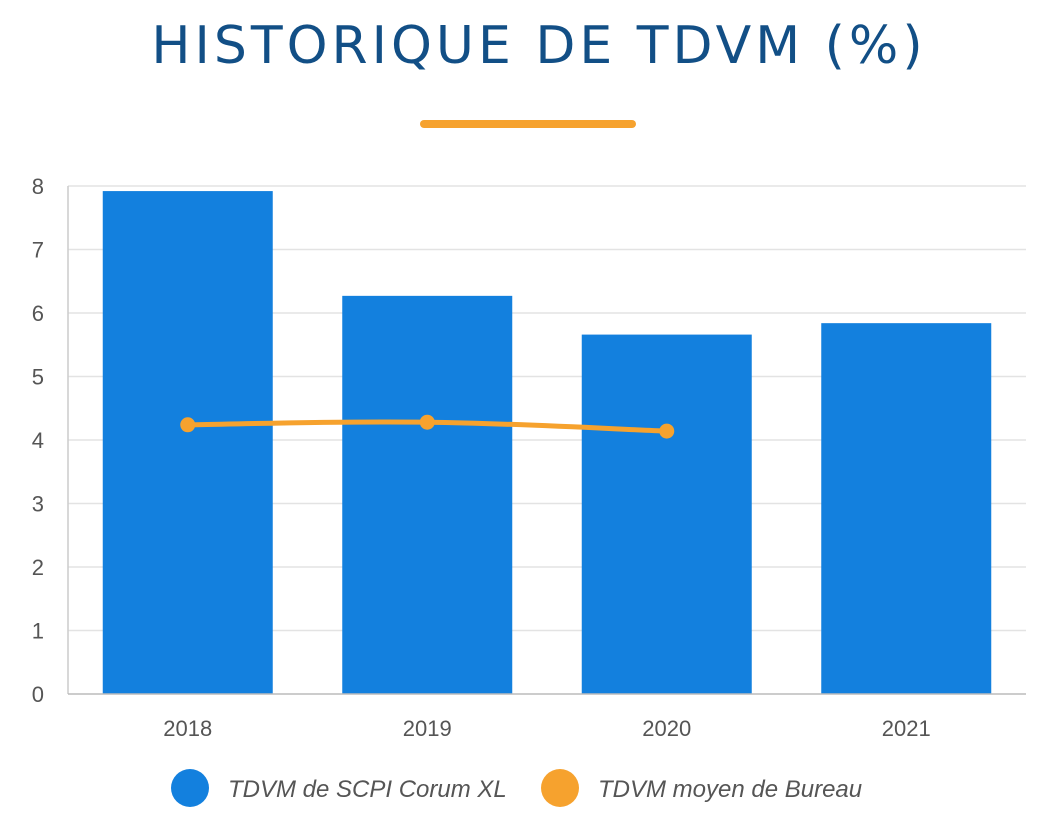 This screenshot has width=1060, height=836. Describe the element at coordinates (38, 377) in the screenshot. I see `y-tick-label: 5` at that location.